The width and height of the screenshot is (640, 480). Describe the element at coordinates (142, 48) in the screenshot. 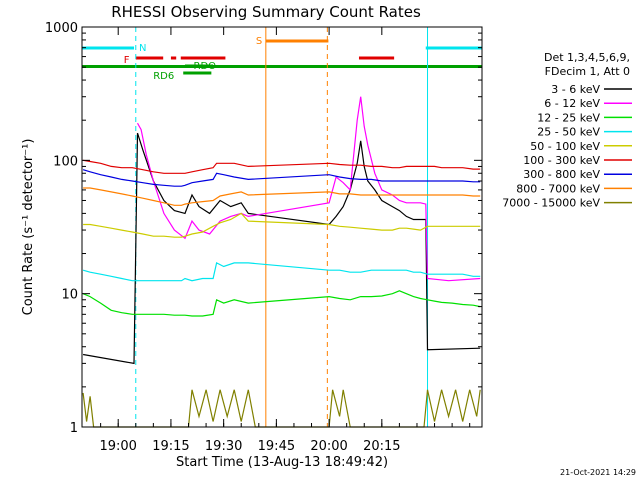

I see `flag-label: N` at that location.